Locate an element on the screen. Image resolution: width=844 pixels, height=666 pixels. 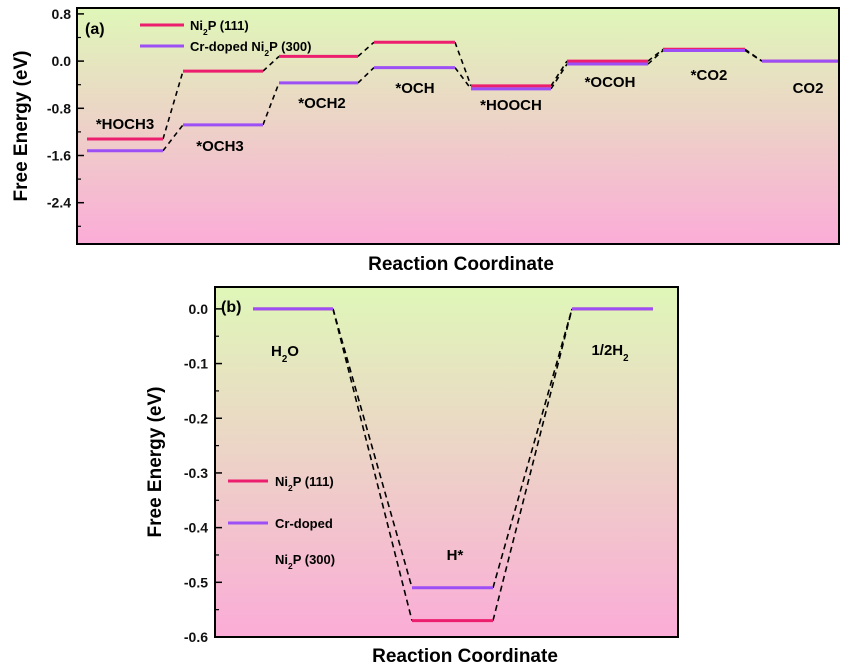
panel-b-y-tick-label: -0.1 is located at coordinates (196, 364).